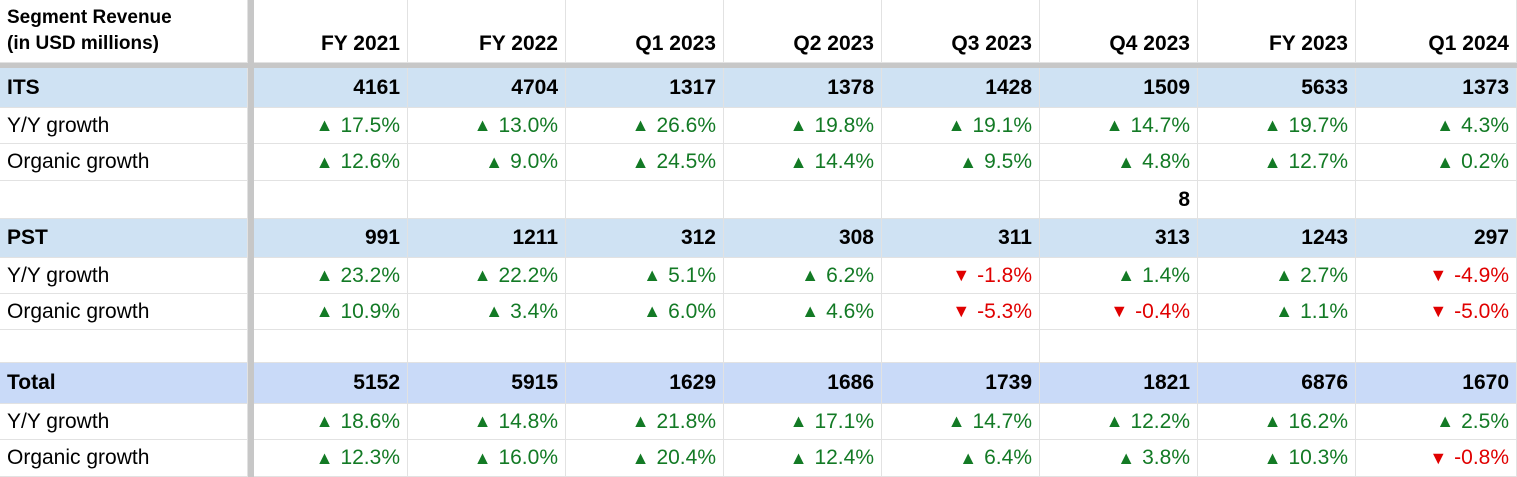 This screenshot has height=477, width=1517. Describe the element at coordinates (487, 238) in the screenshot. I see `table-cell: 1211` at that location.